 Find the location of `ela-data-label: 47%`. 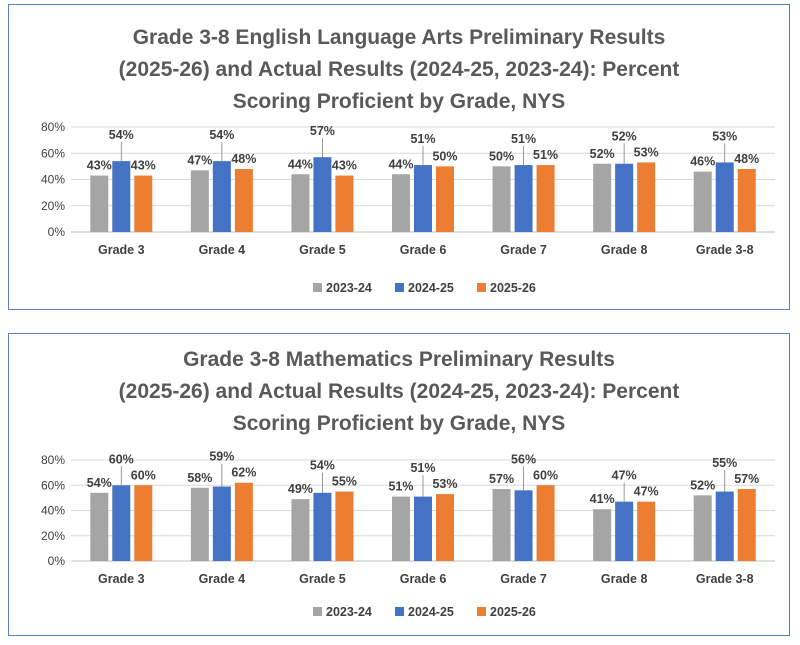

ela-data-label: 47% is located at coordinates (199, 160).